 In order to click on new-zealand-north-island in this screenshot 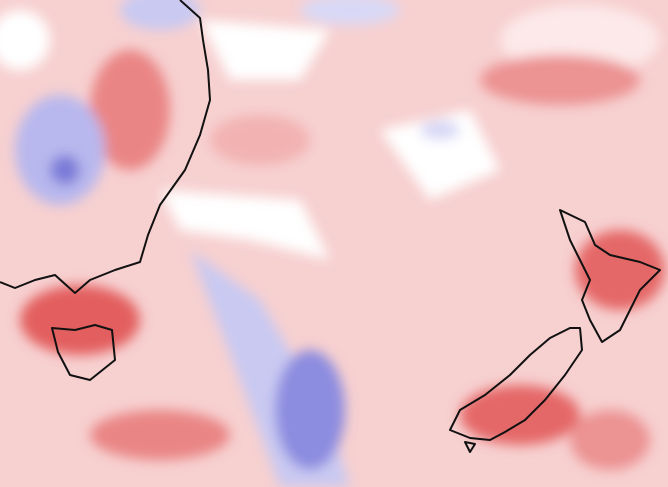, I will do `click(610, 276)`.